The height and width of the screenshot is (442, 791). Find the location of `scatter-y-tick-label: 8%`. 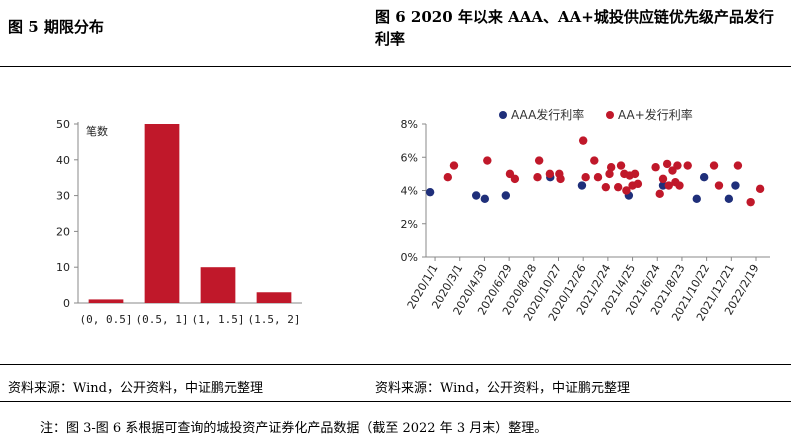

scatter-y-tick-label: 8% is located at coordinates (409, 124).